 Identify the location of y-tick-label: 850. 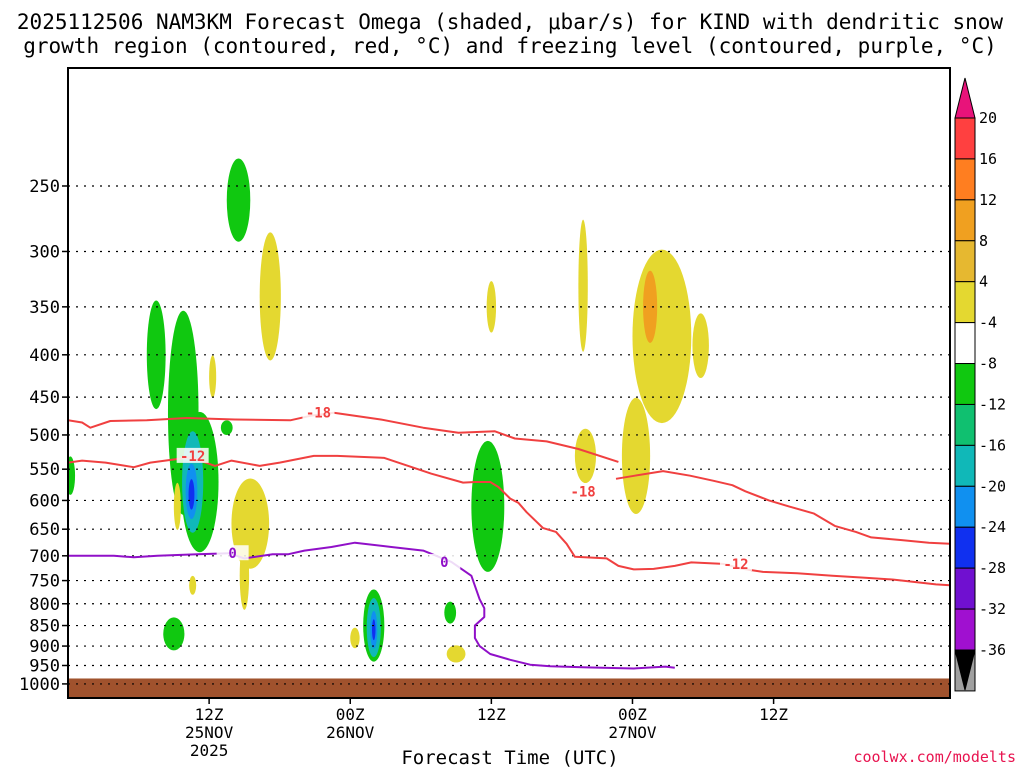
(44, 627).